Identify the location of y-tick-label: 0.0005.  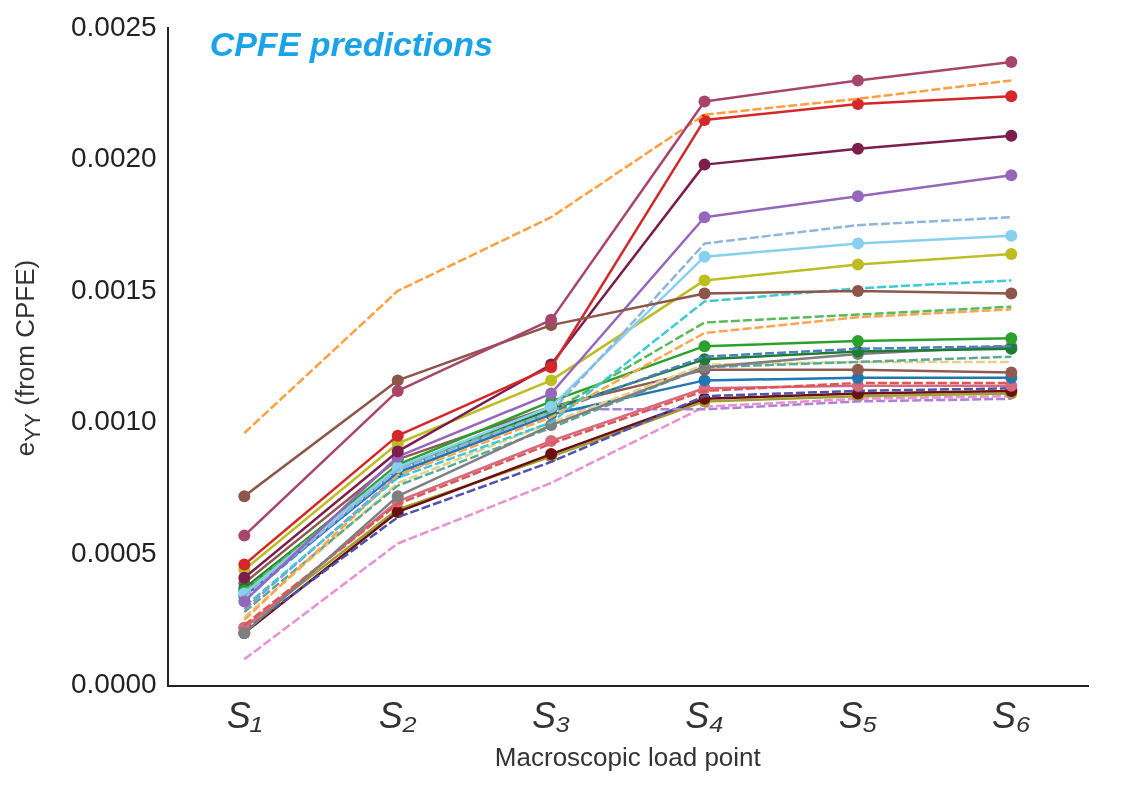
(114, 552).